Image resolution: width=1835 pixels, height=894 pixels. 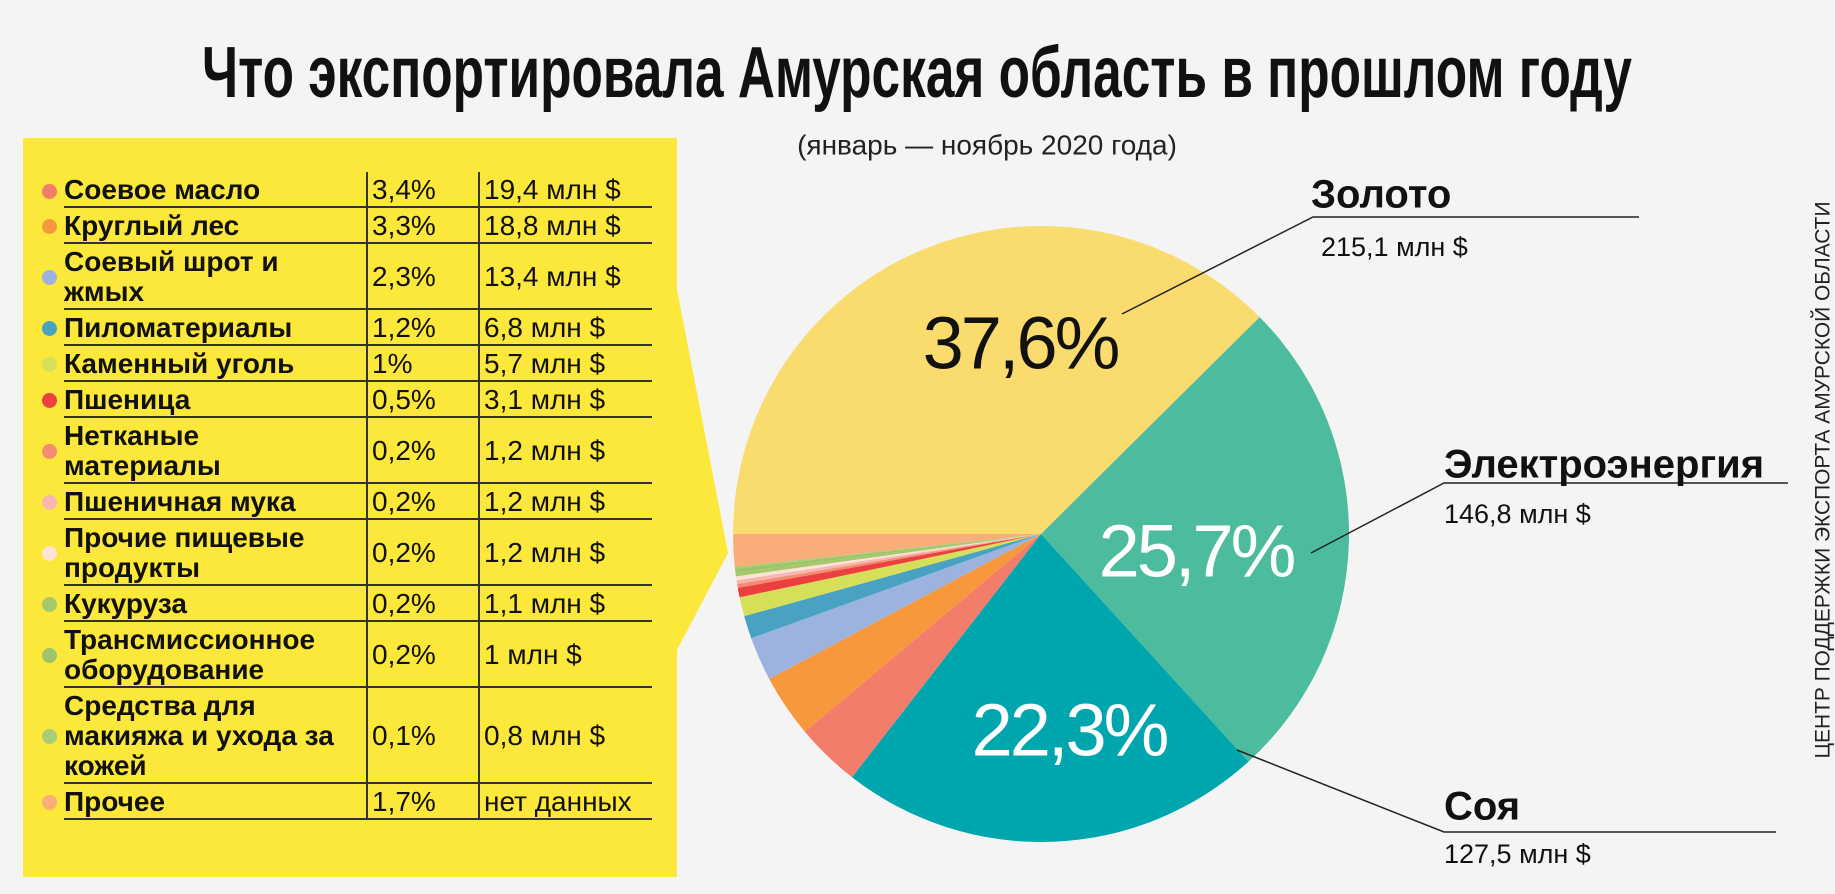 I want to click on legend-row: Каменный уголь 1% 5,7 млн $, so click(x=347, y=363).